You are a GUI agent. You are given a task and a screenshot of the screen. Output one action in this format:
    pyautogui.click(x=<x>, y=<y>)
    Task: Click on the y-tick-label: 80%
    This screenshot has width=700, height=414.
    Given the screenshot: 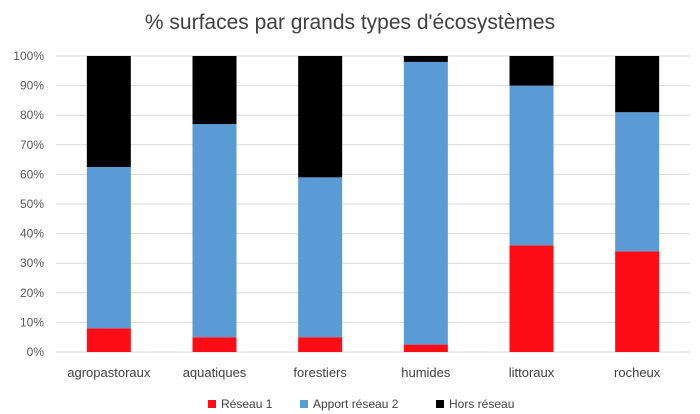 What is the action you would take?
    pyautogui.click(x=32, y=115)
    